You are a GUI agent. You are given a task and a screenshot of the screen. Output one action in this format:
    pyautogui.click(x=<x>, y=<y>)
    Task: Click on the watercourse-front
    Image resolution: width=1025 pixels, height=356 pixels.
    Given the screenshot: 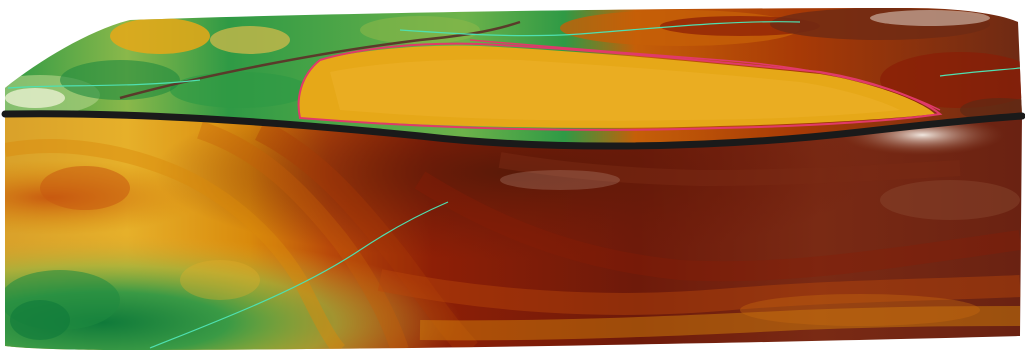 What is the action you would take?
    pyautogui.click(x=299, y=275)
    